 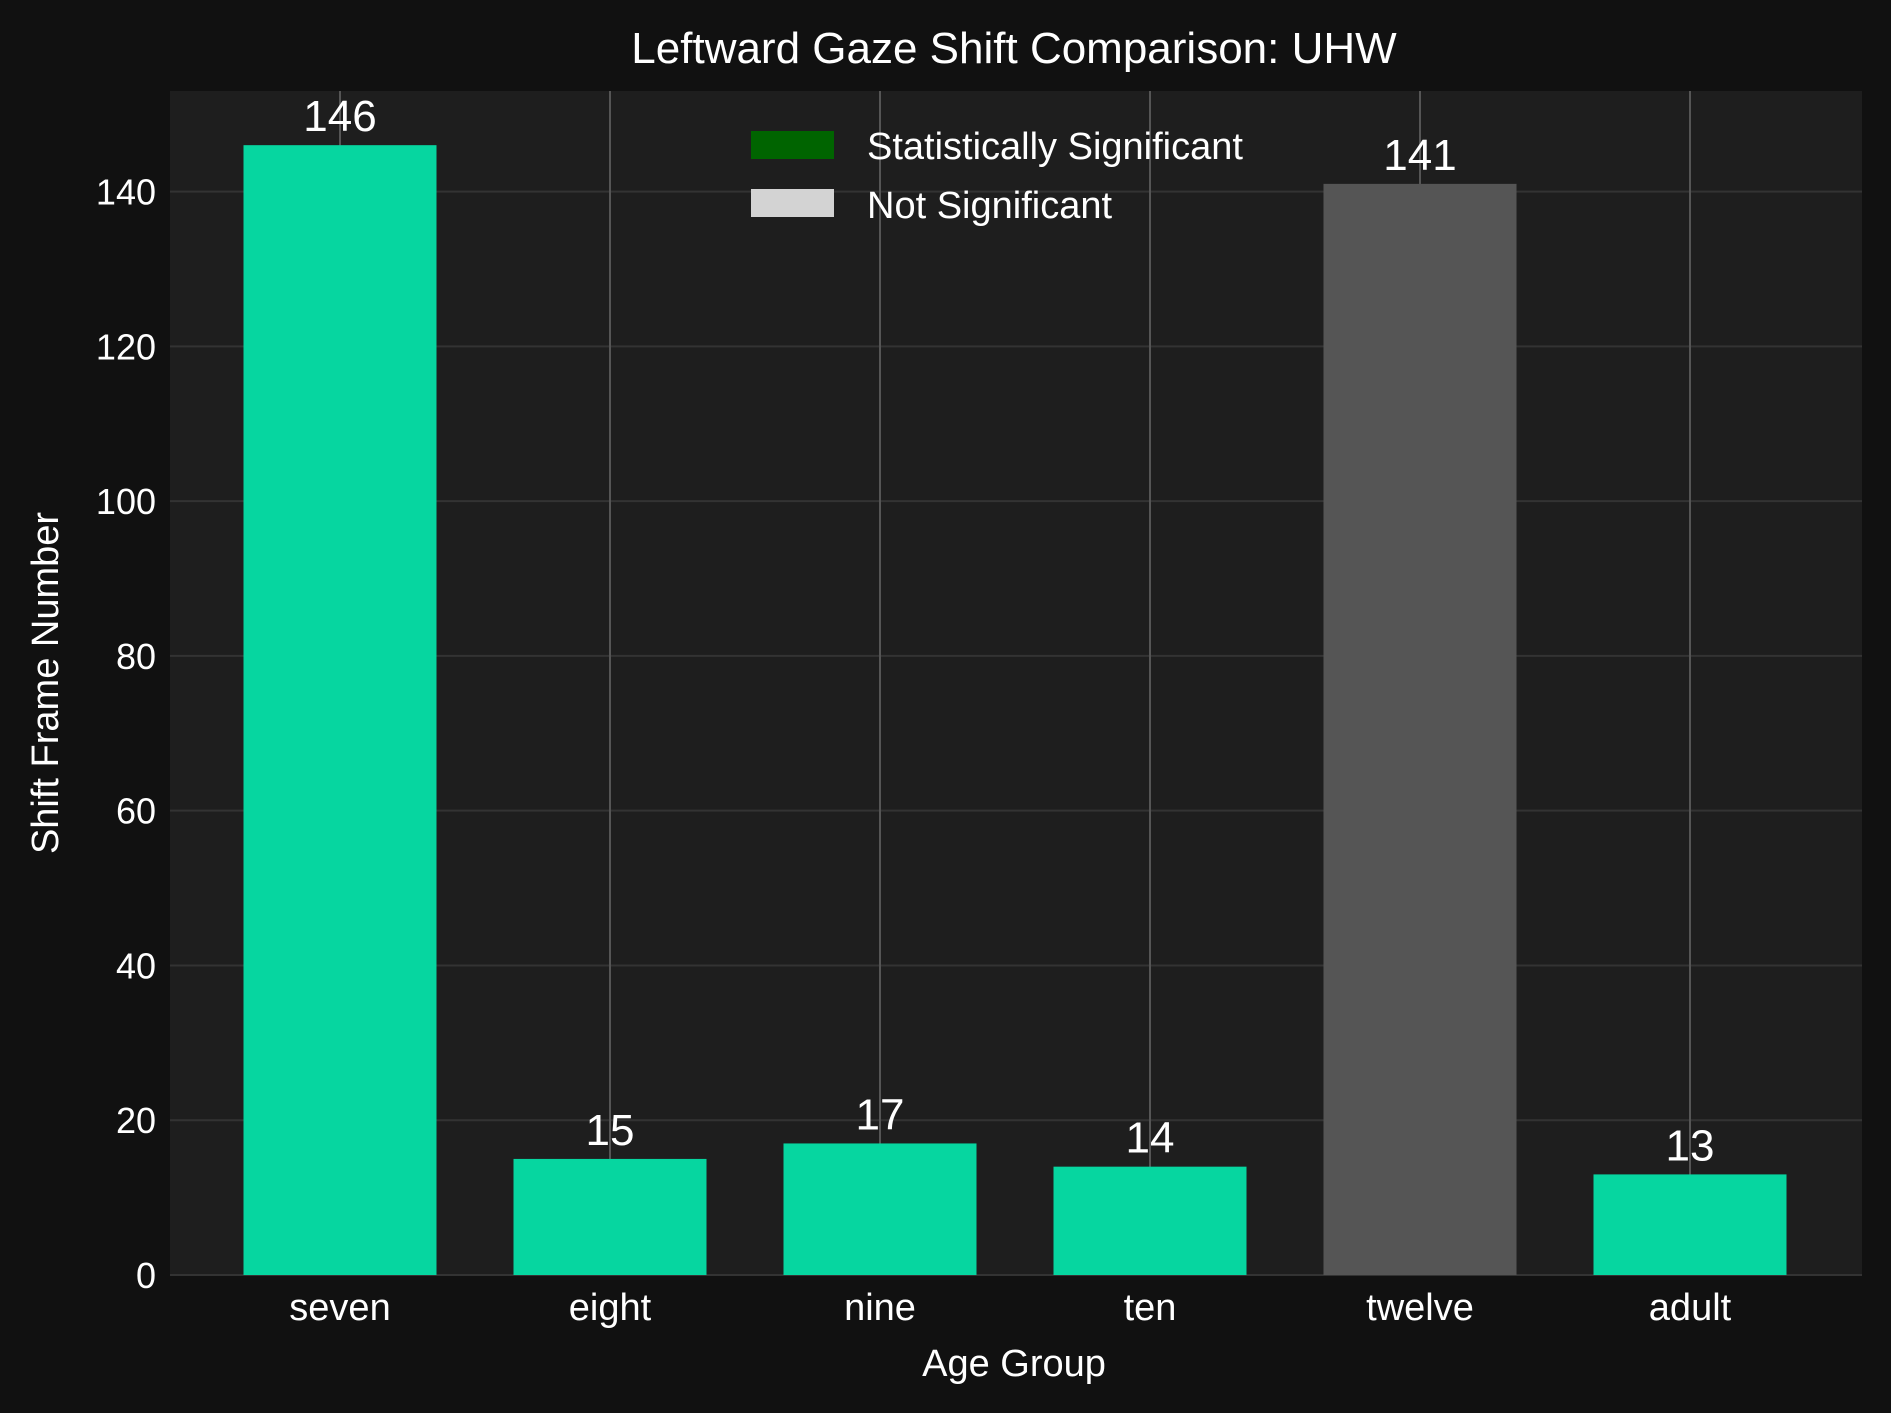 What do you see at coordinates (610, 1308) in the screenshot?
I see `x-tick-label: eight` at bounding box center [610, 1308].